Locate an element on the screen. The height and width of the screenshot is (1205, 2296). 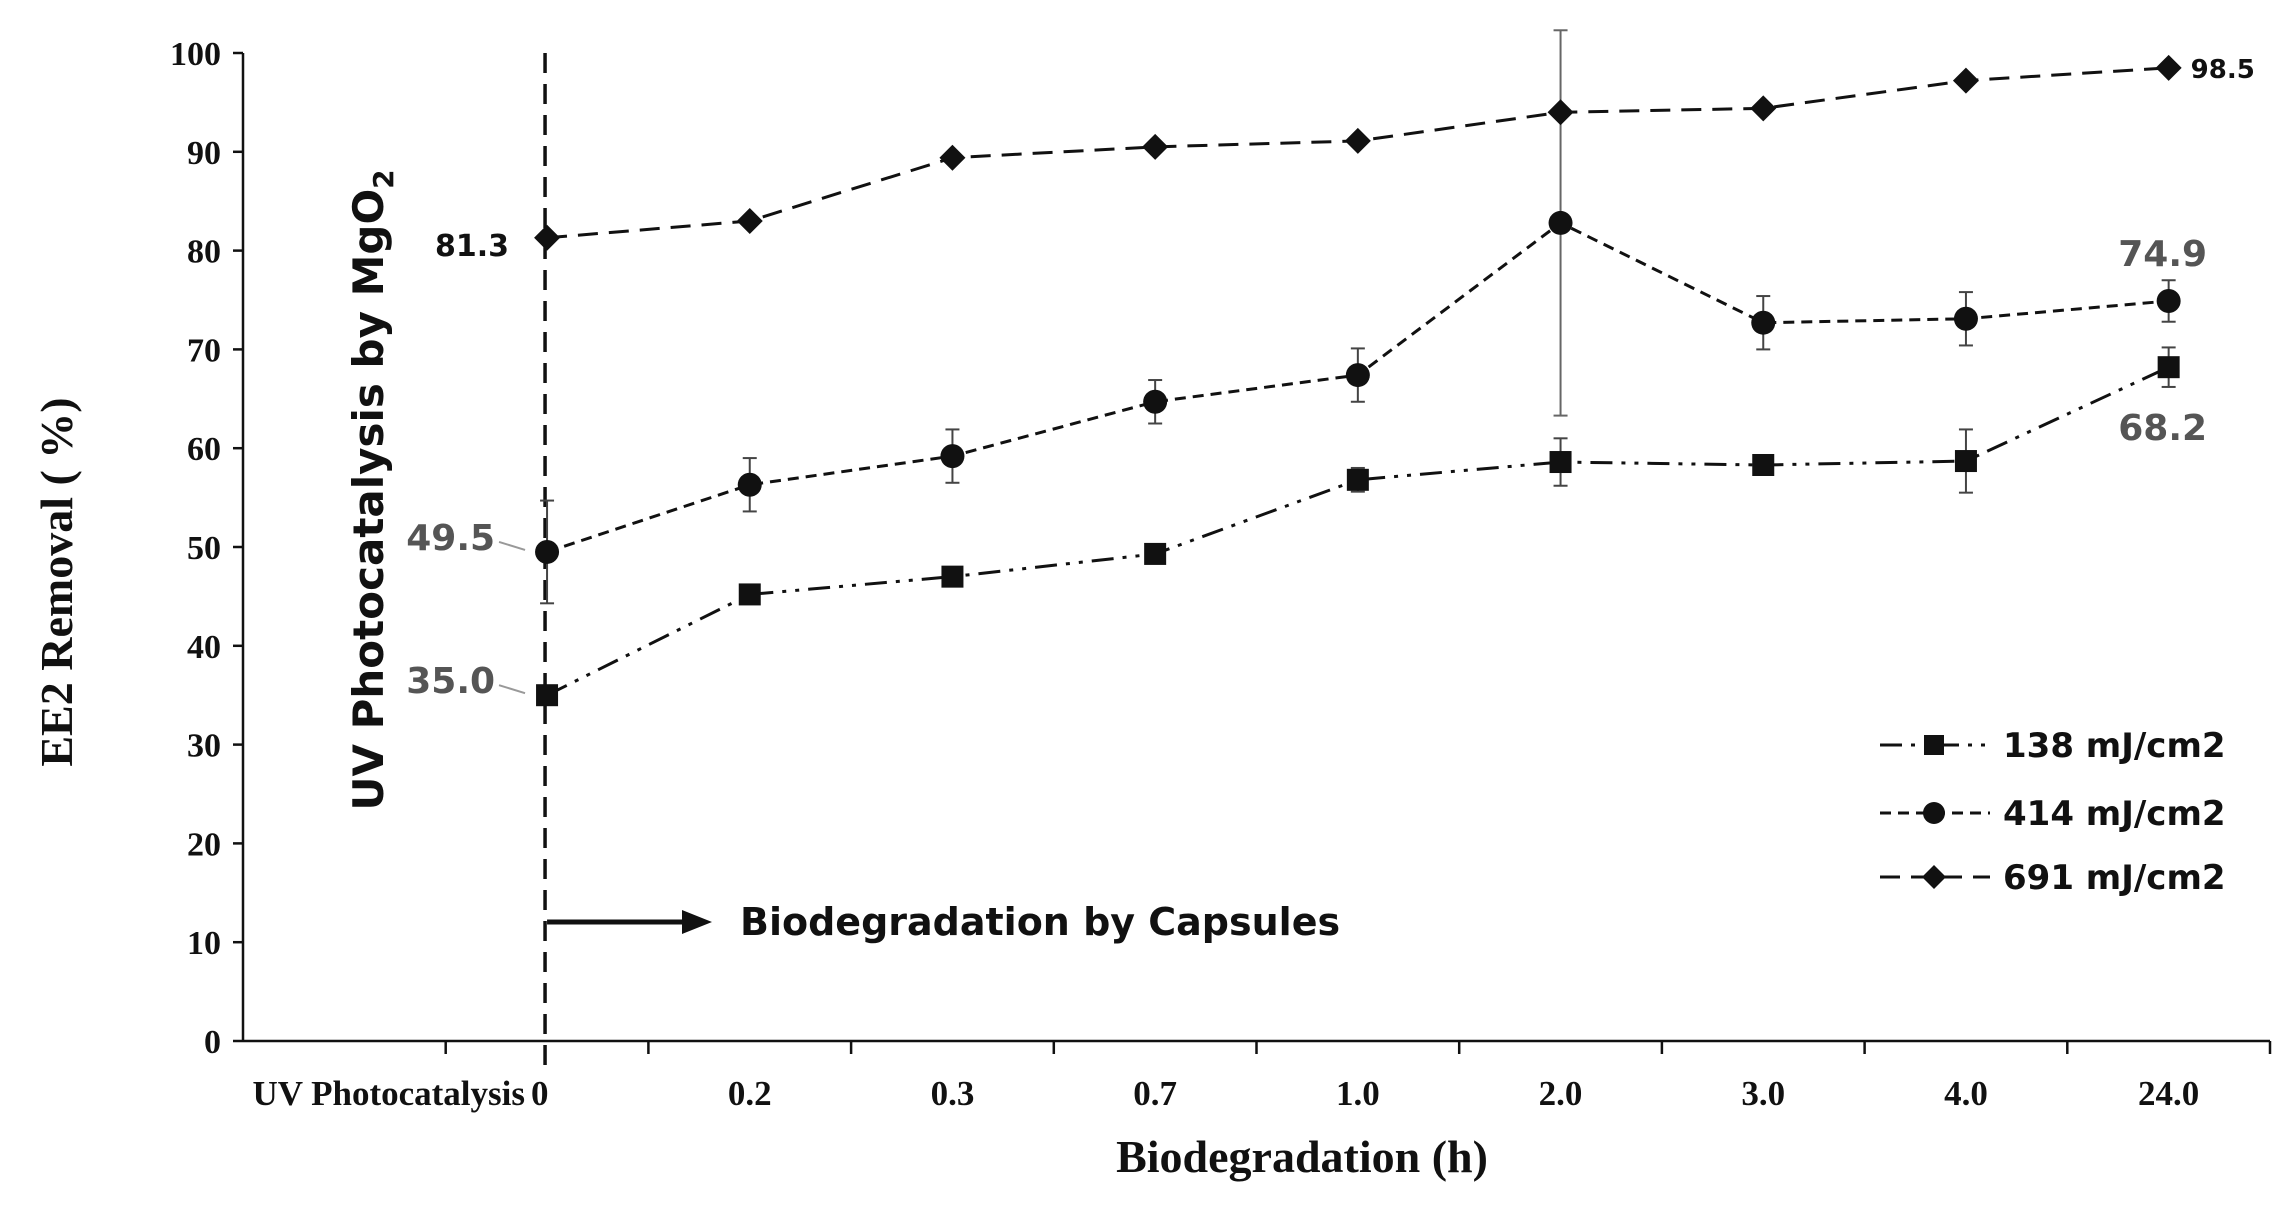
data-label: 74.9 is located at coordinates (2162, 254).